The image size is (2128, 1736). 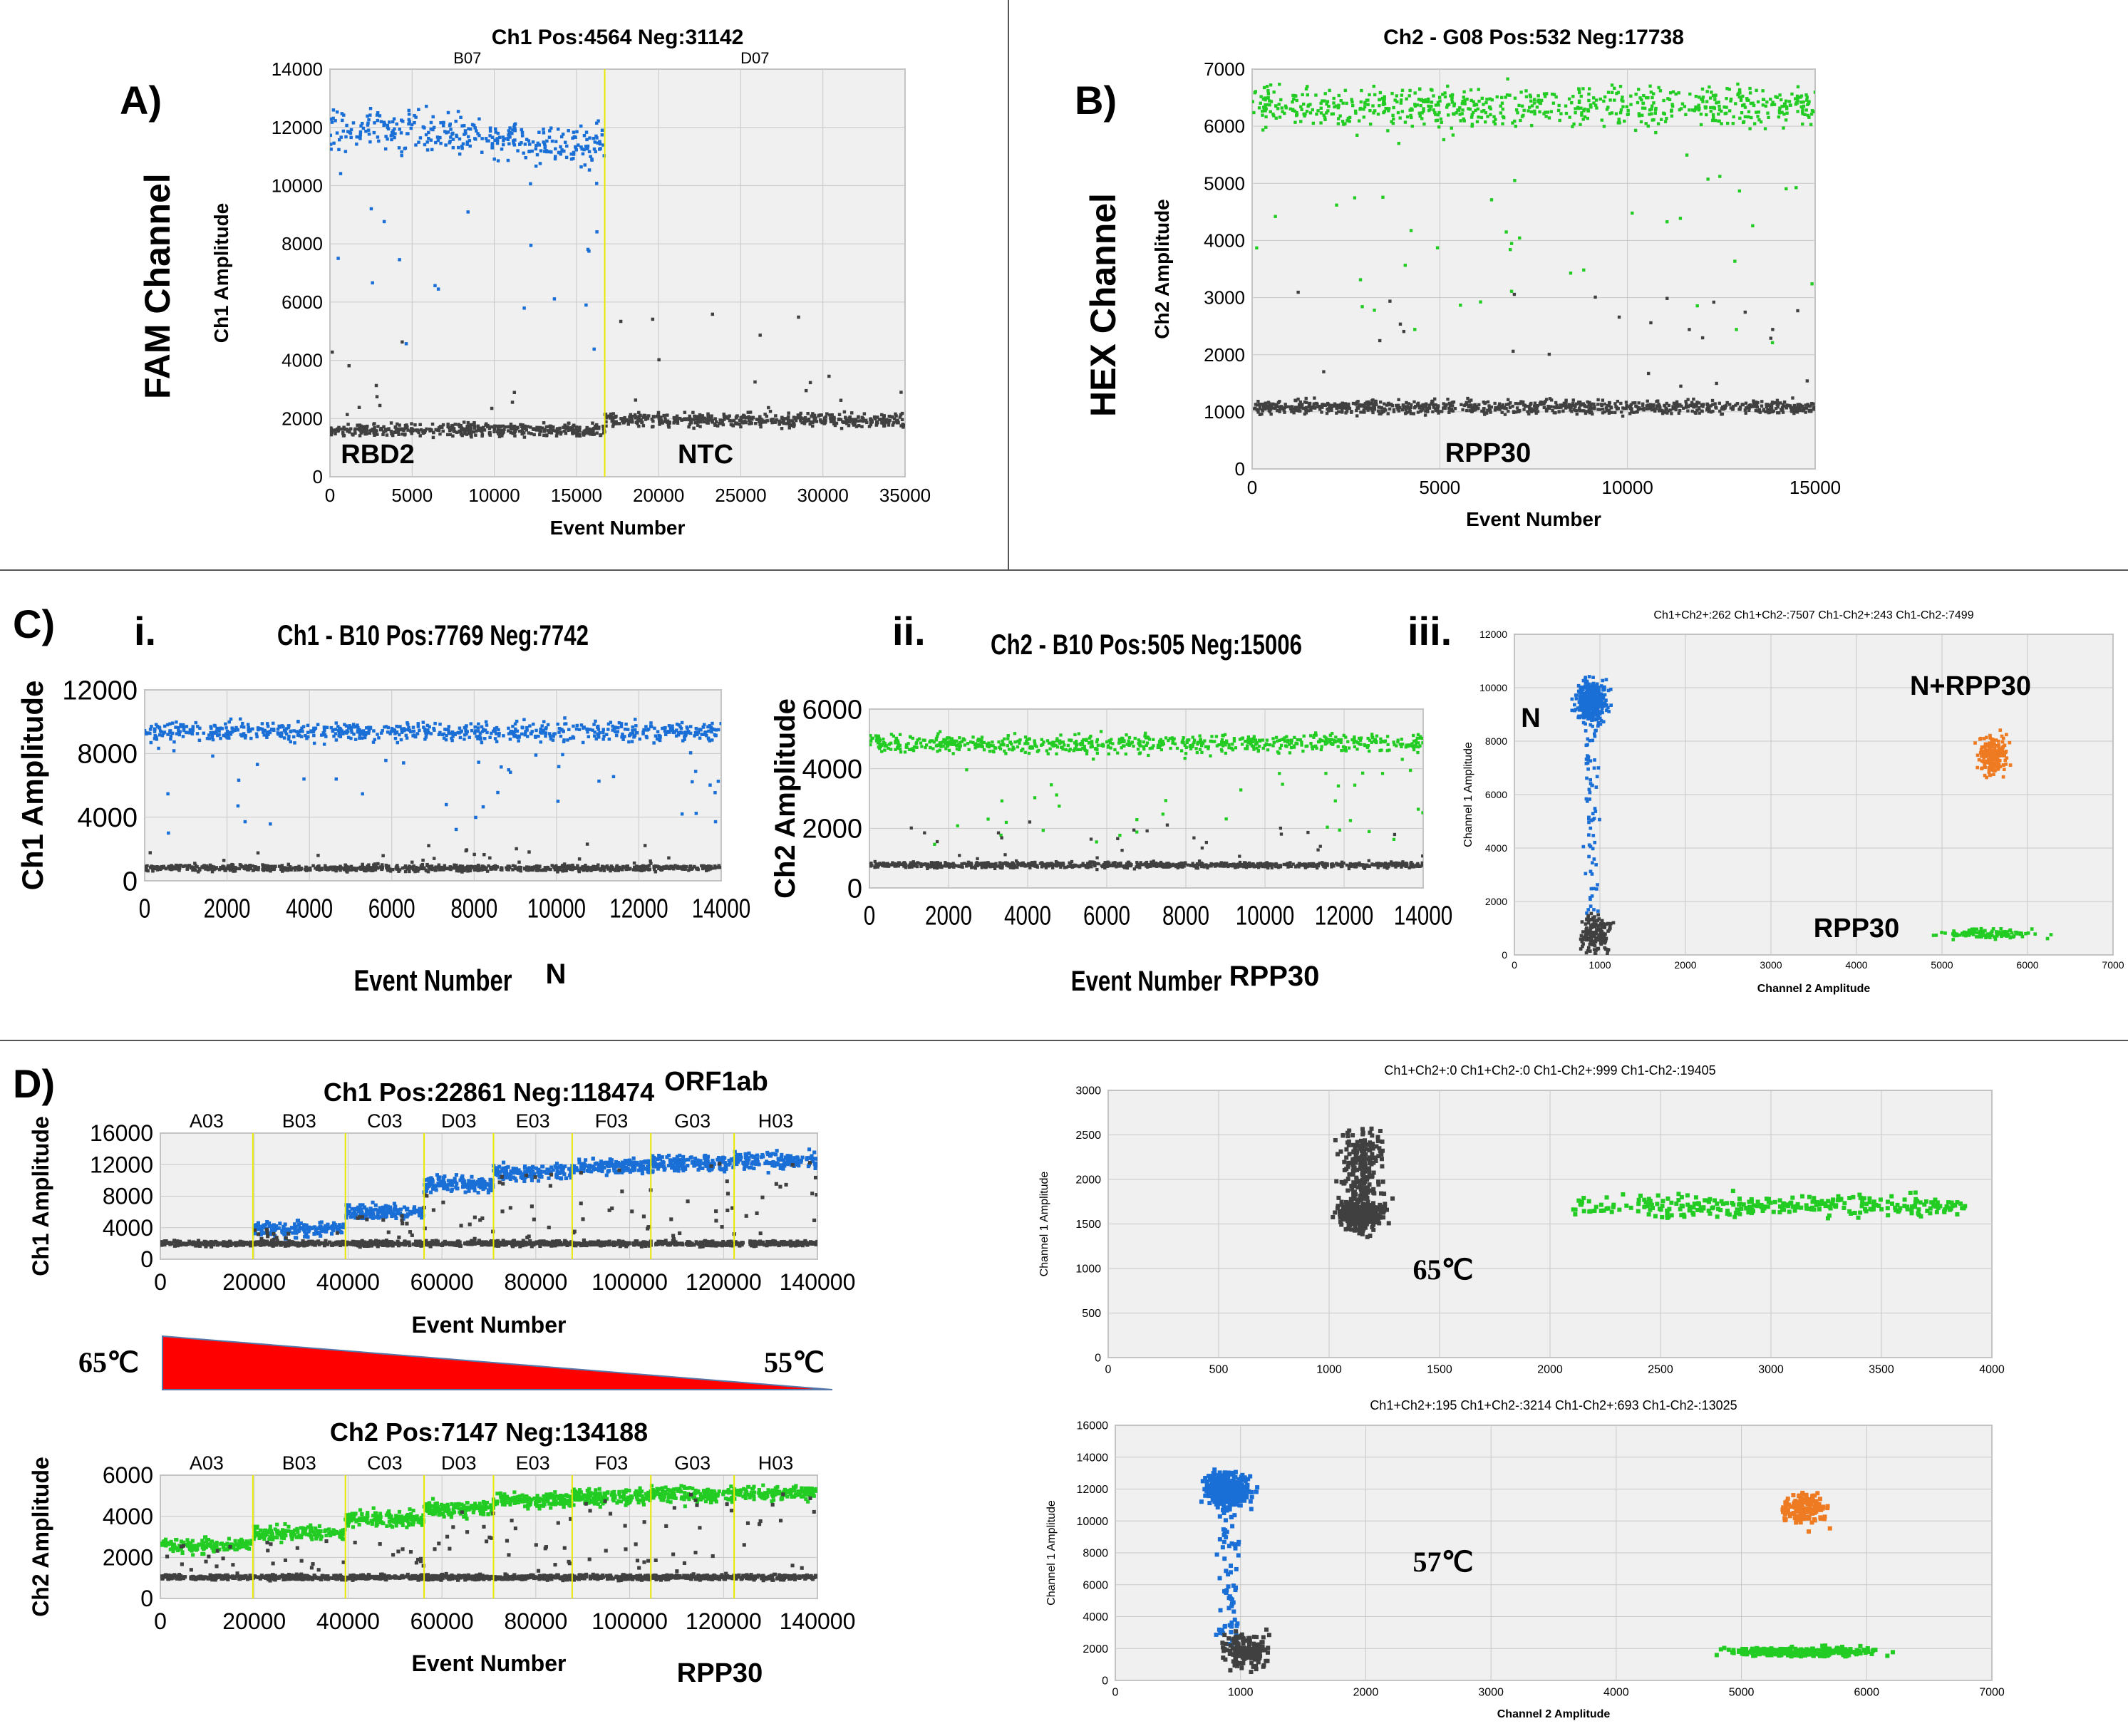 I want to click on x-tick-label: 8000, so click(x=1185, y=916).